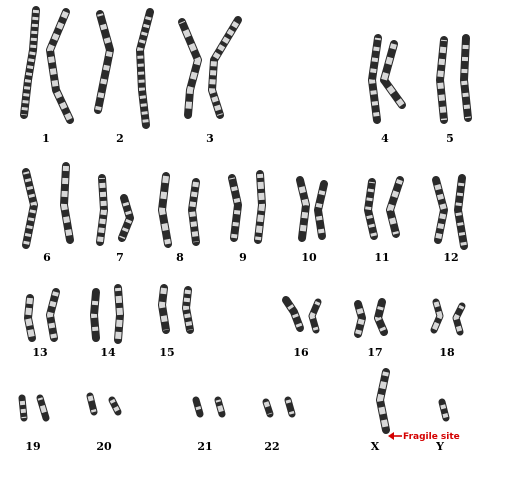 The height and width of the screenshot is (484, 510). Describe the element at coordinates (104, 446) in the screenshot. I see `chromosome-label-20: 20` at that location.